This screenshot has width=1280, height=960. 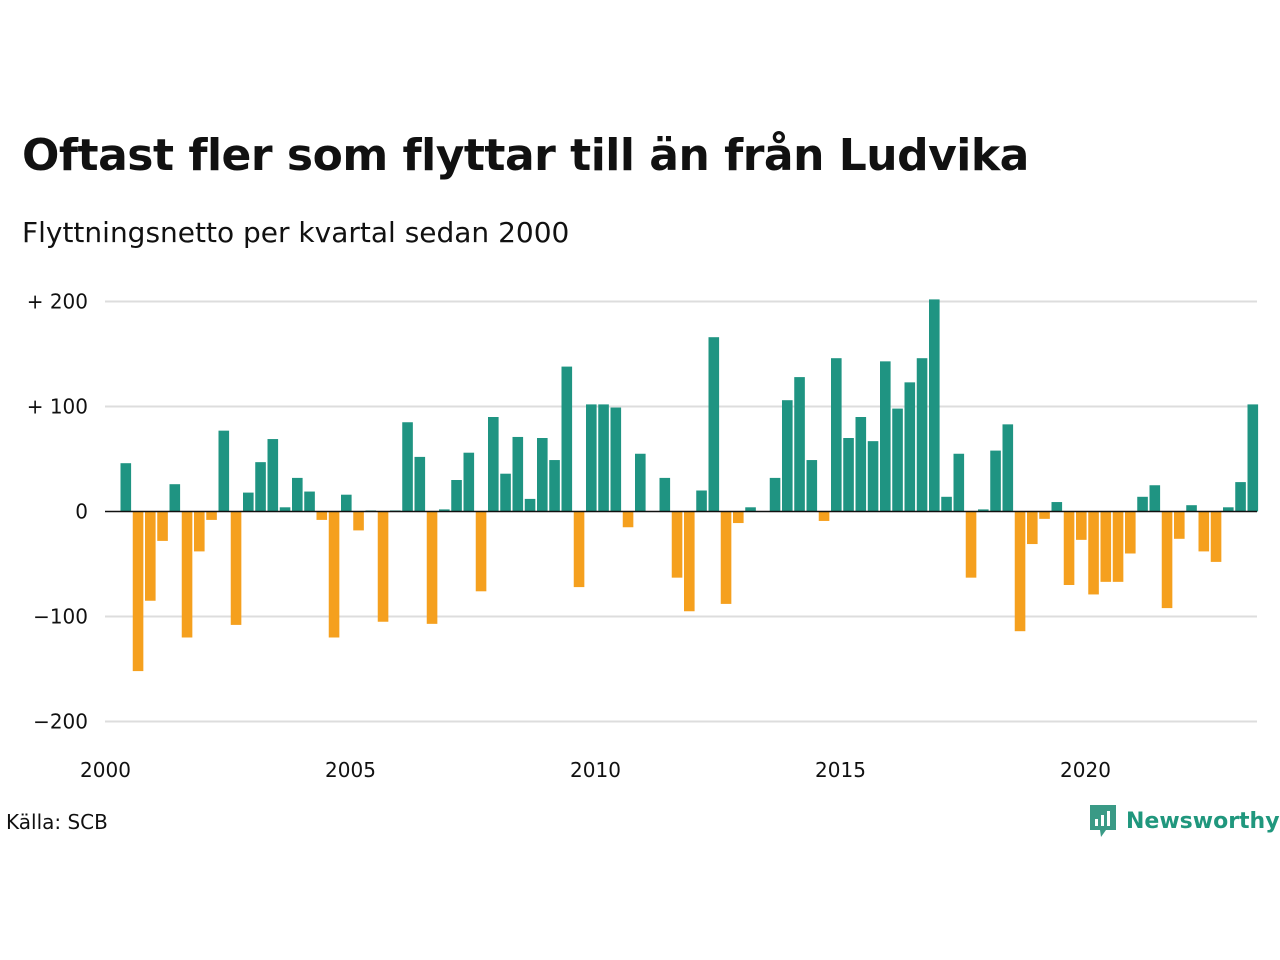 What do you see at coordinates (350, 770) in the screenshot?
I see `x-tick-label: 2005` at bounding box center [350, 770].